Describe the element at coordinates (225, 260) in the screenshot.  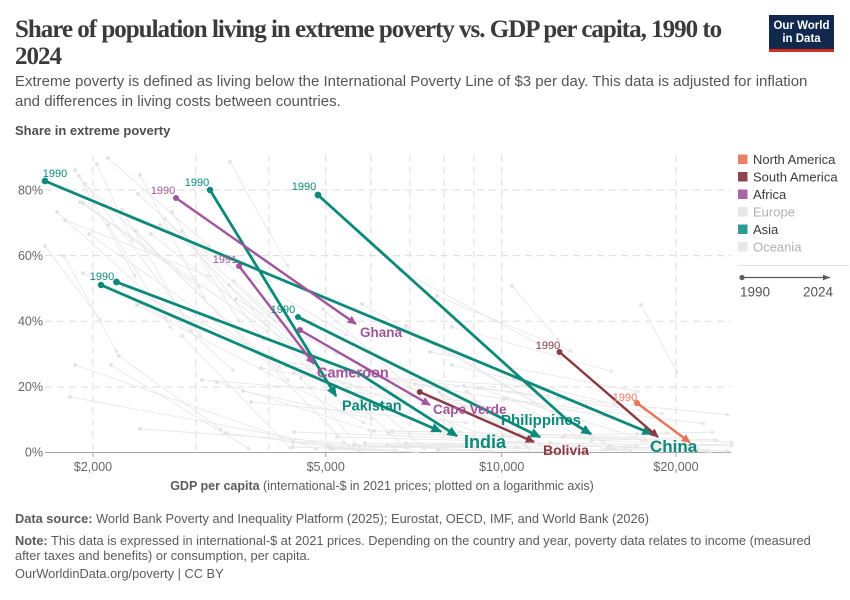
I see `svg-text: 1991` at that location.